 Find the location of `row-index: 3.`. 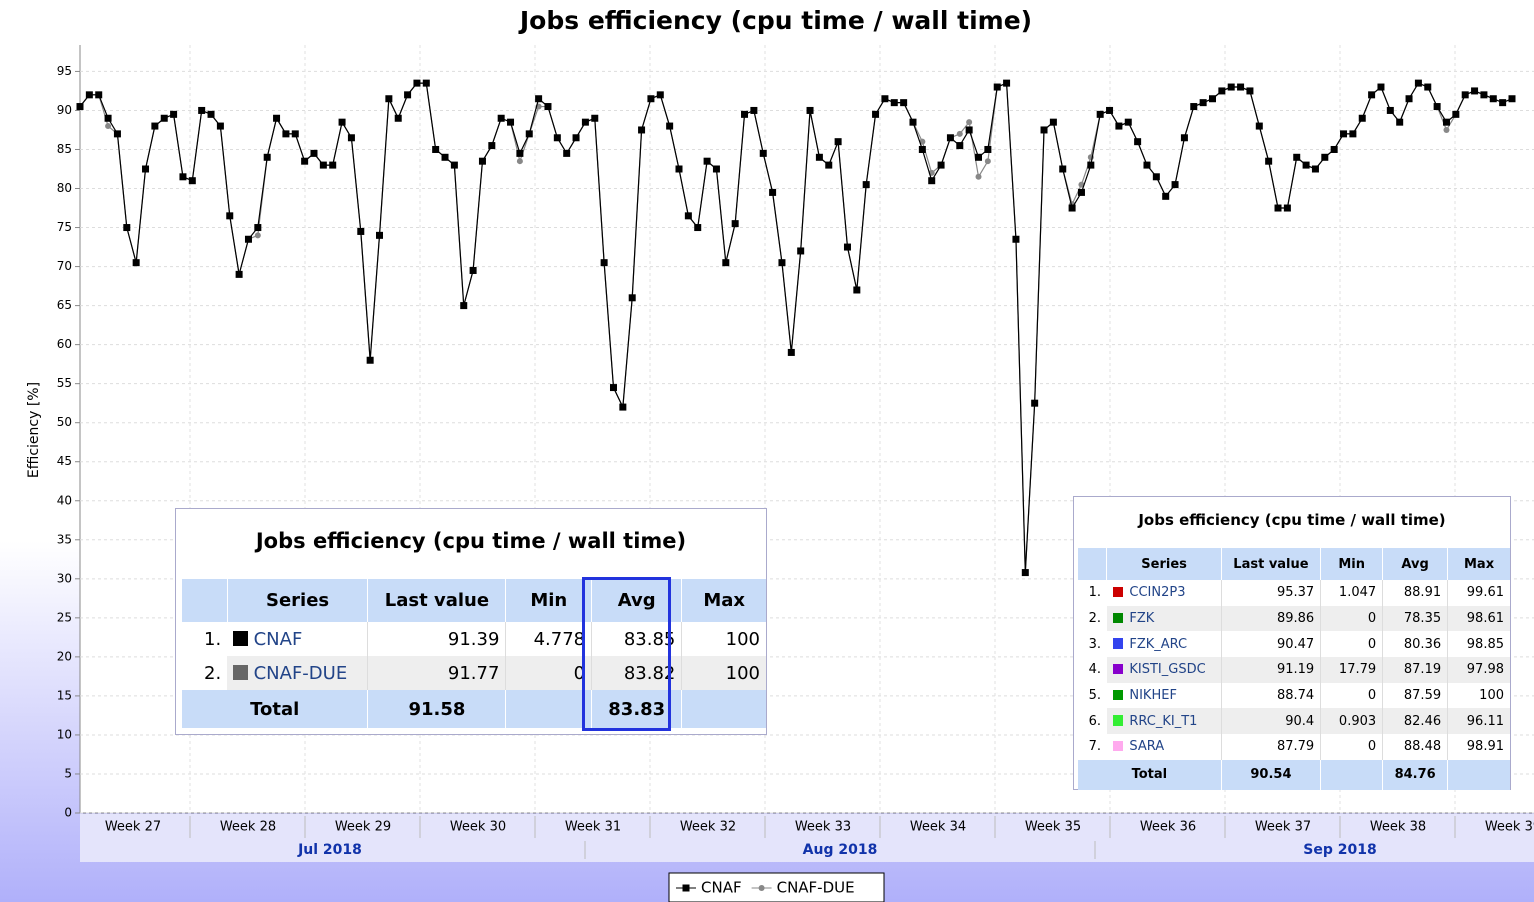

row-index: 3. is located at coordinates (1092, 644).